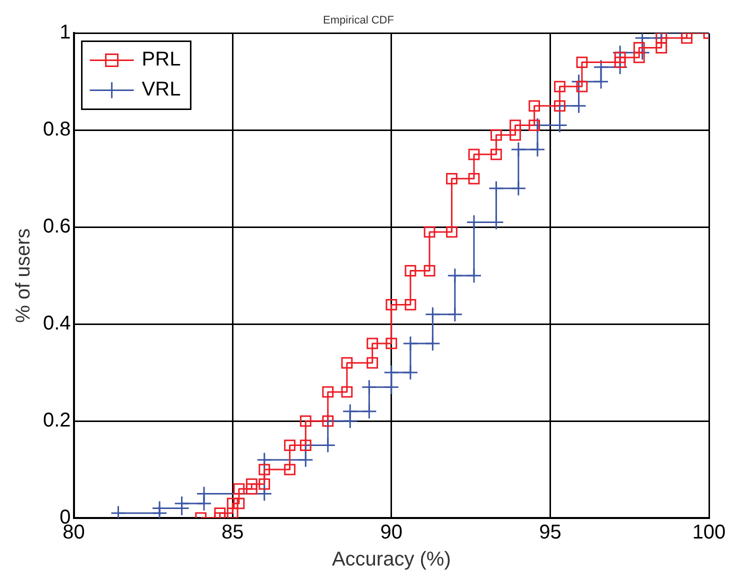 The image size is (737, 580). What do you see at coordinates (391, 533) in the screenshot?
I see `x-tick-label: 90` at bounding box center [391, 533].